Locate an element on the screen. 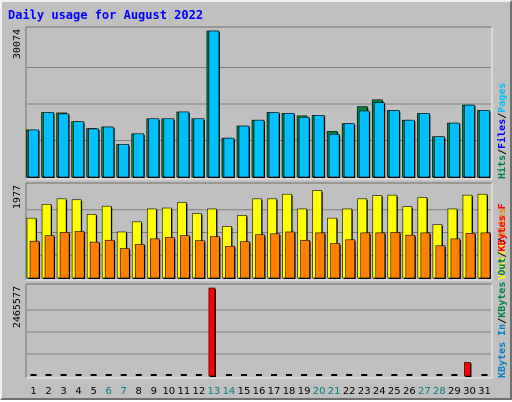 This screenshot has width=512, height=402. legend-entry: Hits is located at coordinates (502, 167).